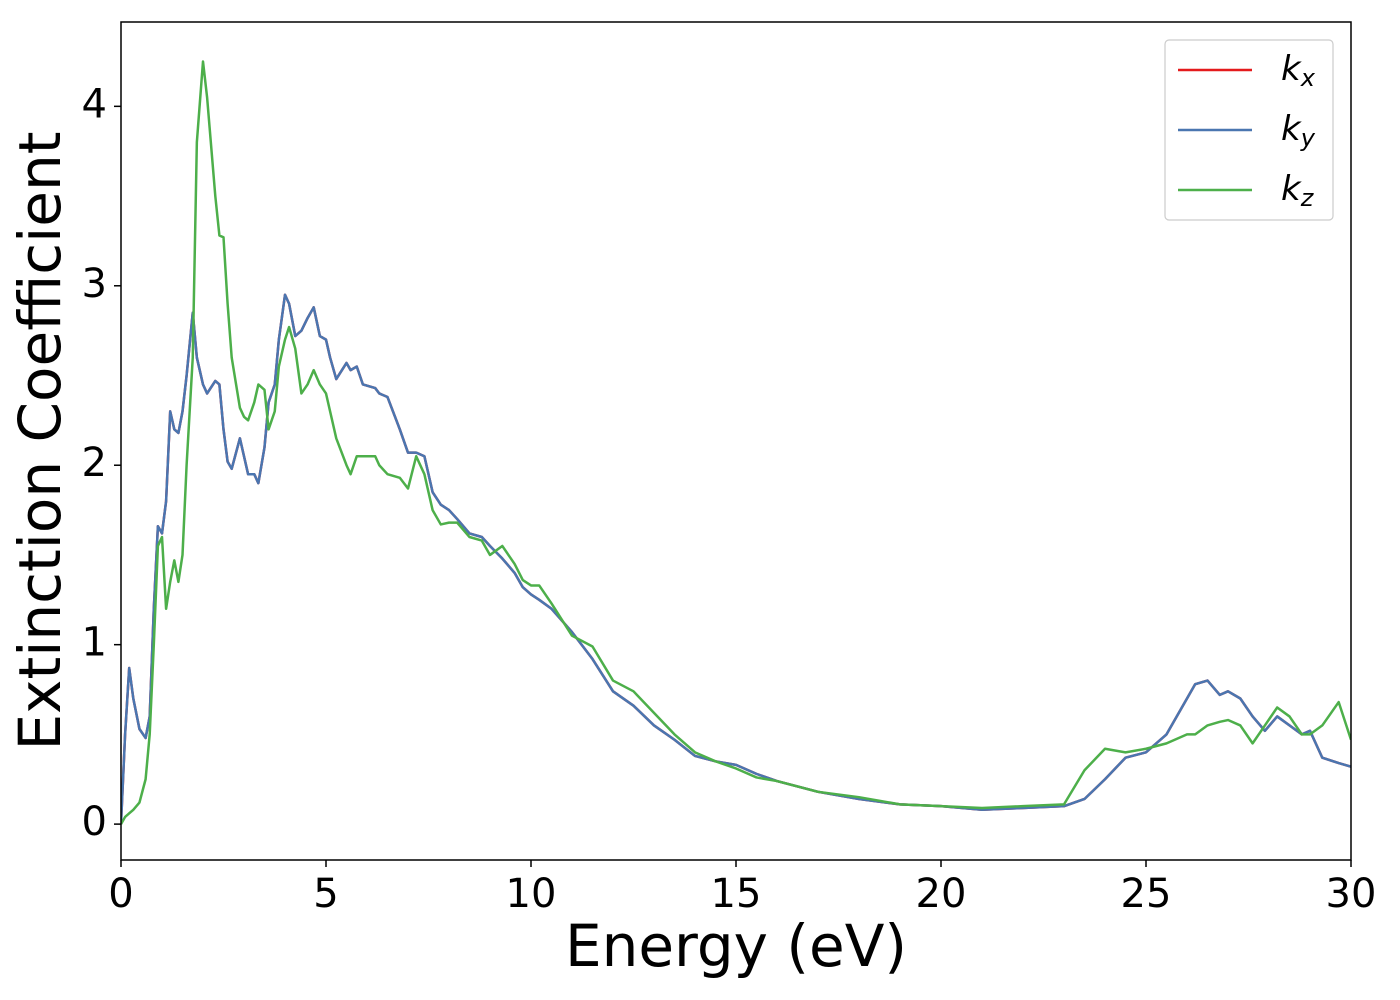 The height and width of the screenshot is (1000, 1400). Describe the element at coordinates (94, 284) in the screenshot. I see `y-tick-label: 3` at that location.